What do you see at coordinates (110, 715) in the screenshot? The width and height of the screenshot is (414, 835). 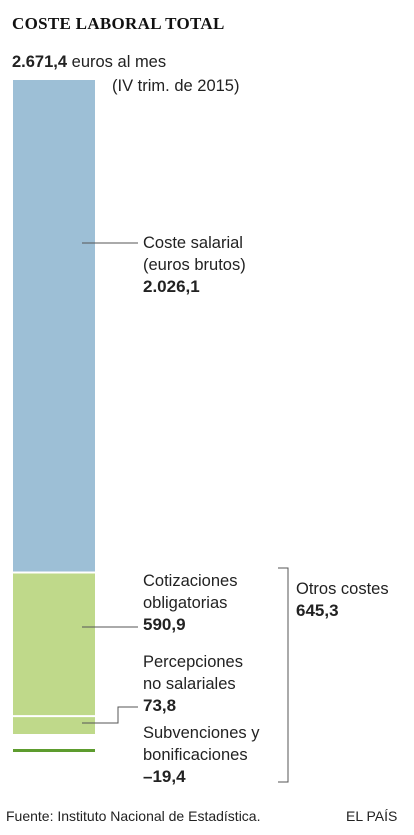 I see `leader-percepciones` at bounding box center [110, 715].